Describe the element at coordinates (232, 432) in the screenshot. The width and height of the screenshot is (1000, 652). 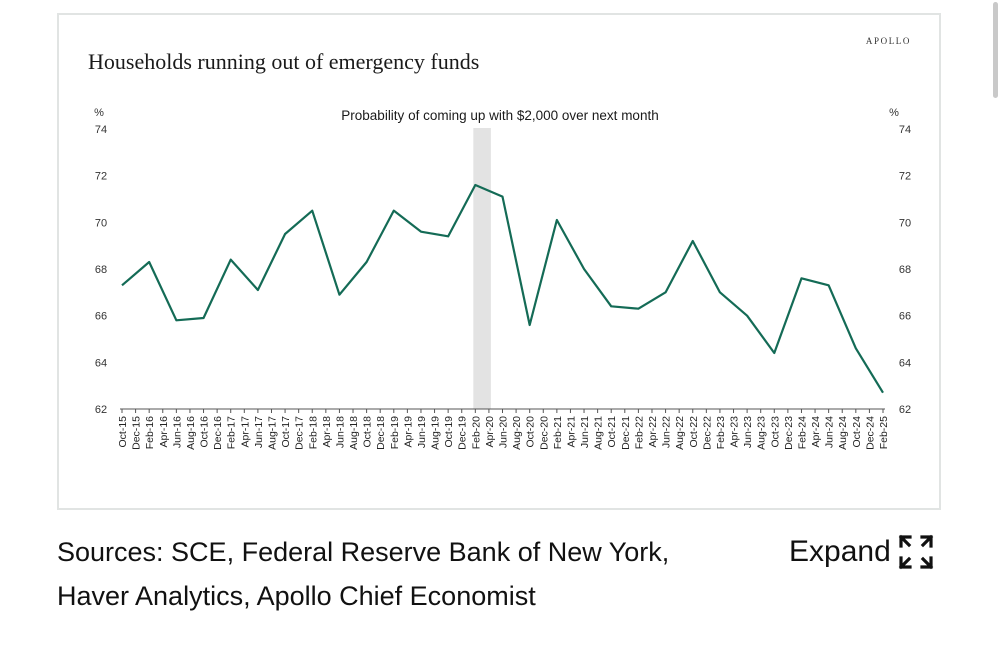
I see `x-tick-label: Feb-17` at that location.